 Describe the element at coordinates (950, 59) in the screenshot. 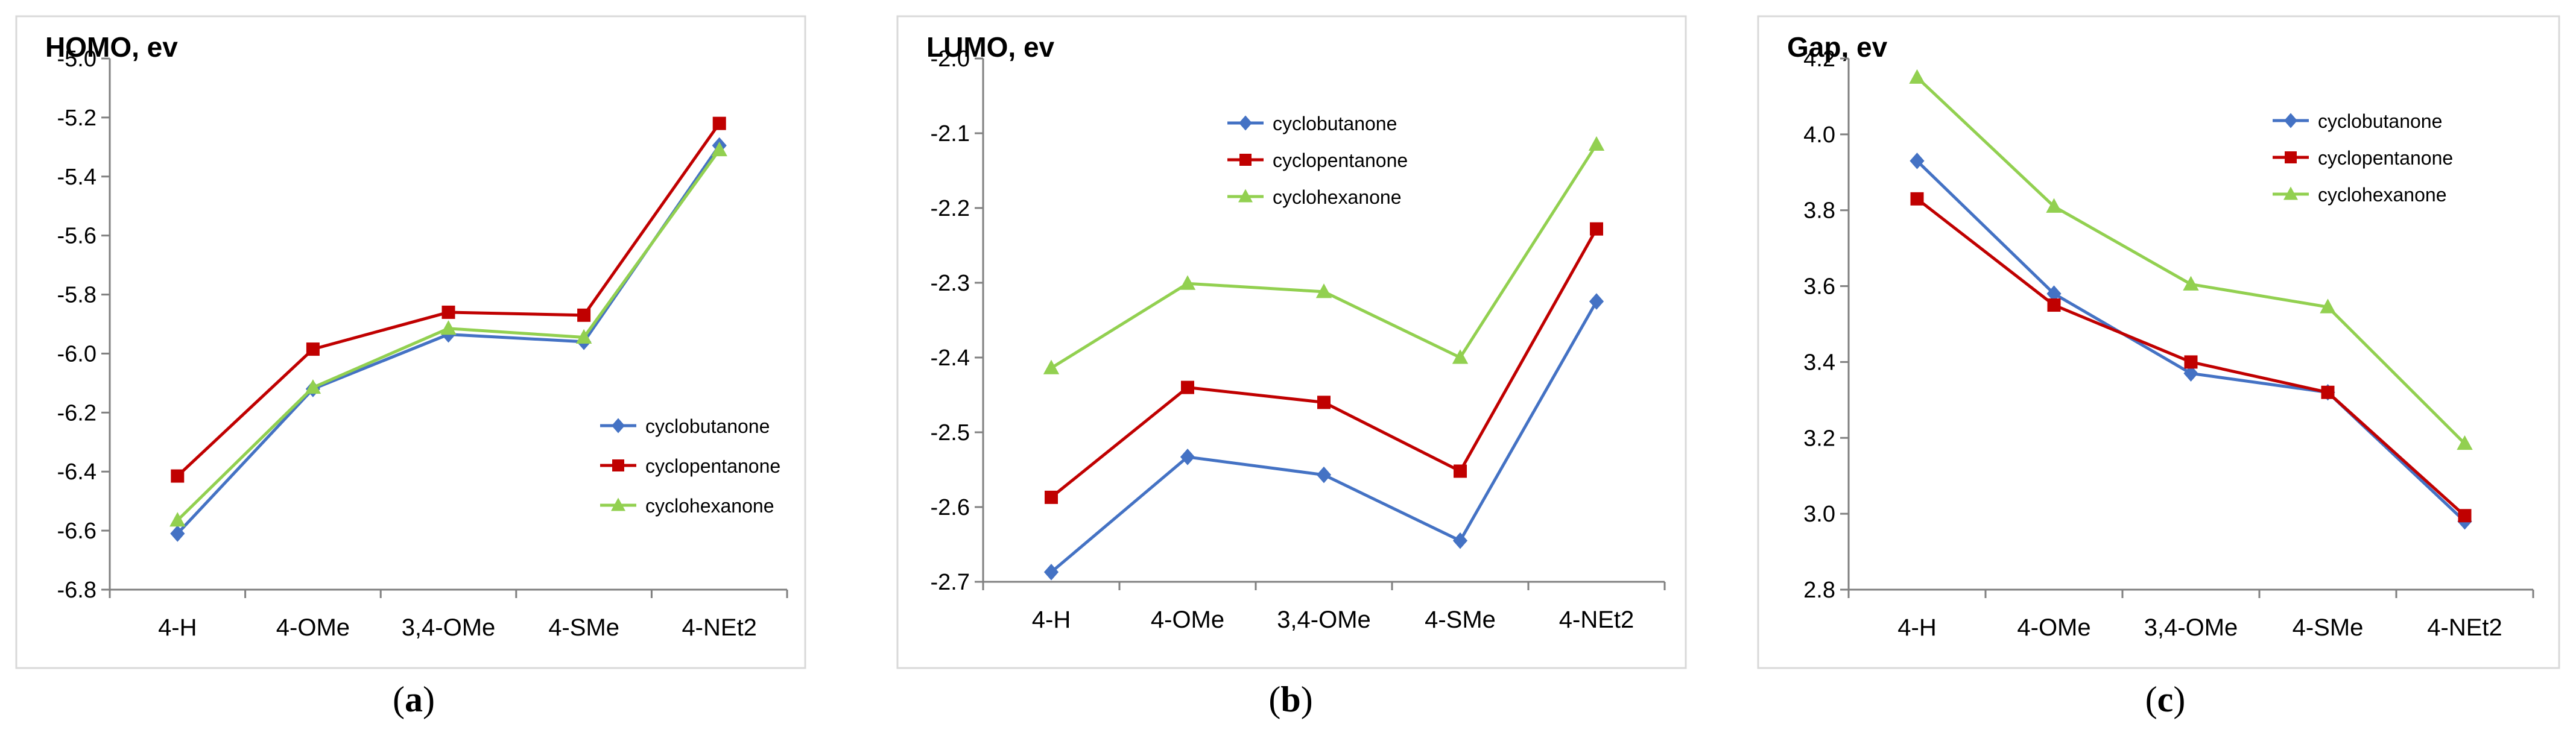

I see `y-tick-label: -2.0` at that location.